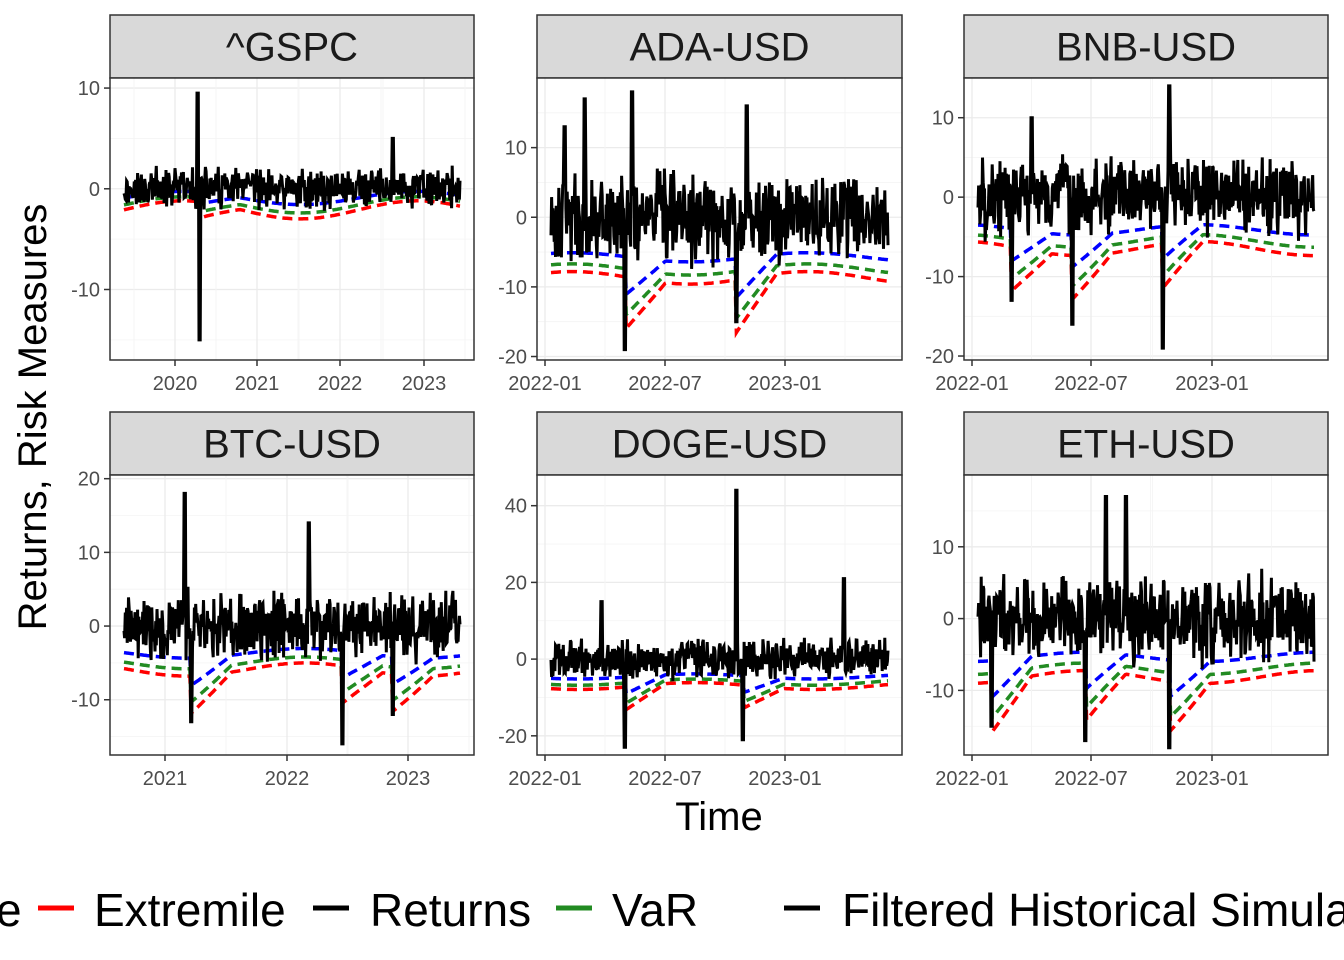  I want to click on panel-3: BNB-USD 10 0 -10 -20 2022-01 2022-07 2023-01, so click(1127, 204).